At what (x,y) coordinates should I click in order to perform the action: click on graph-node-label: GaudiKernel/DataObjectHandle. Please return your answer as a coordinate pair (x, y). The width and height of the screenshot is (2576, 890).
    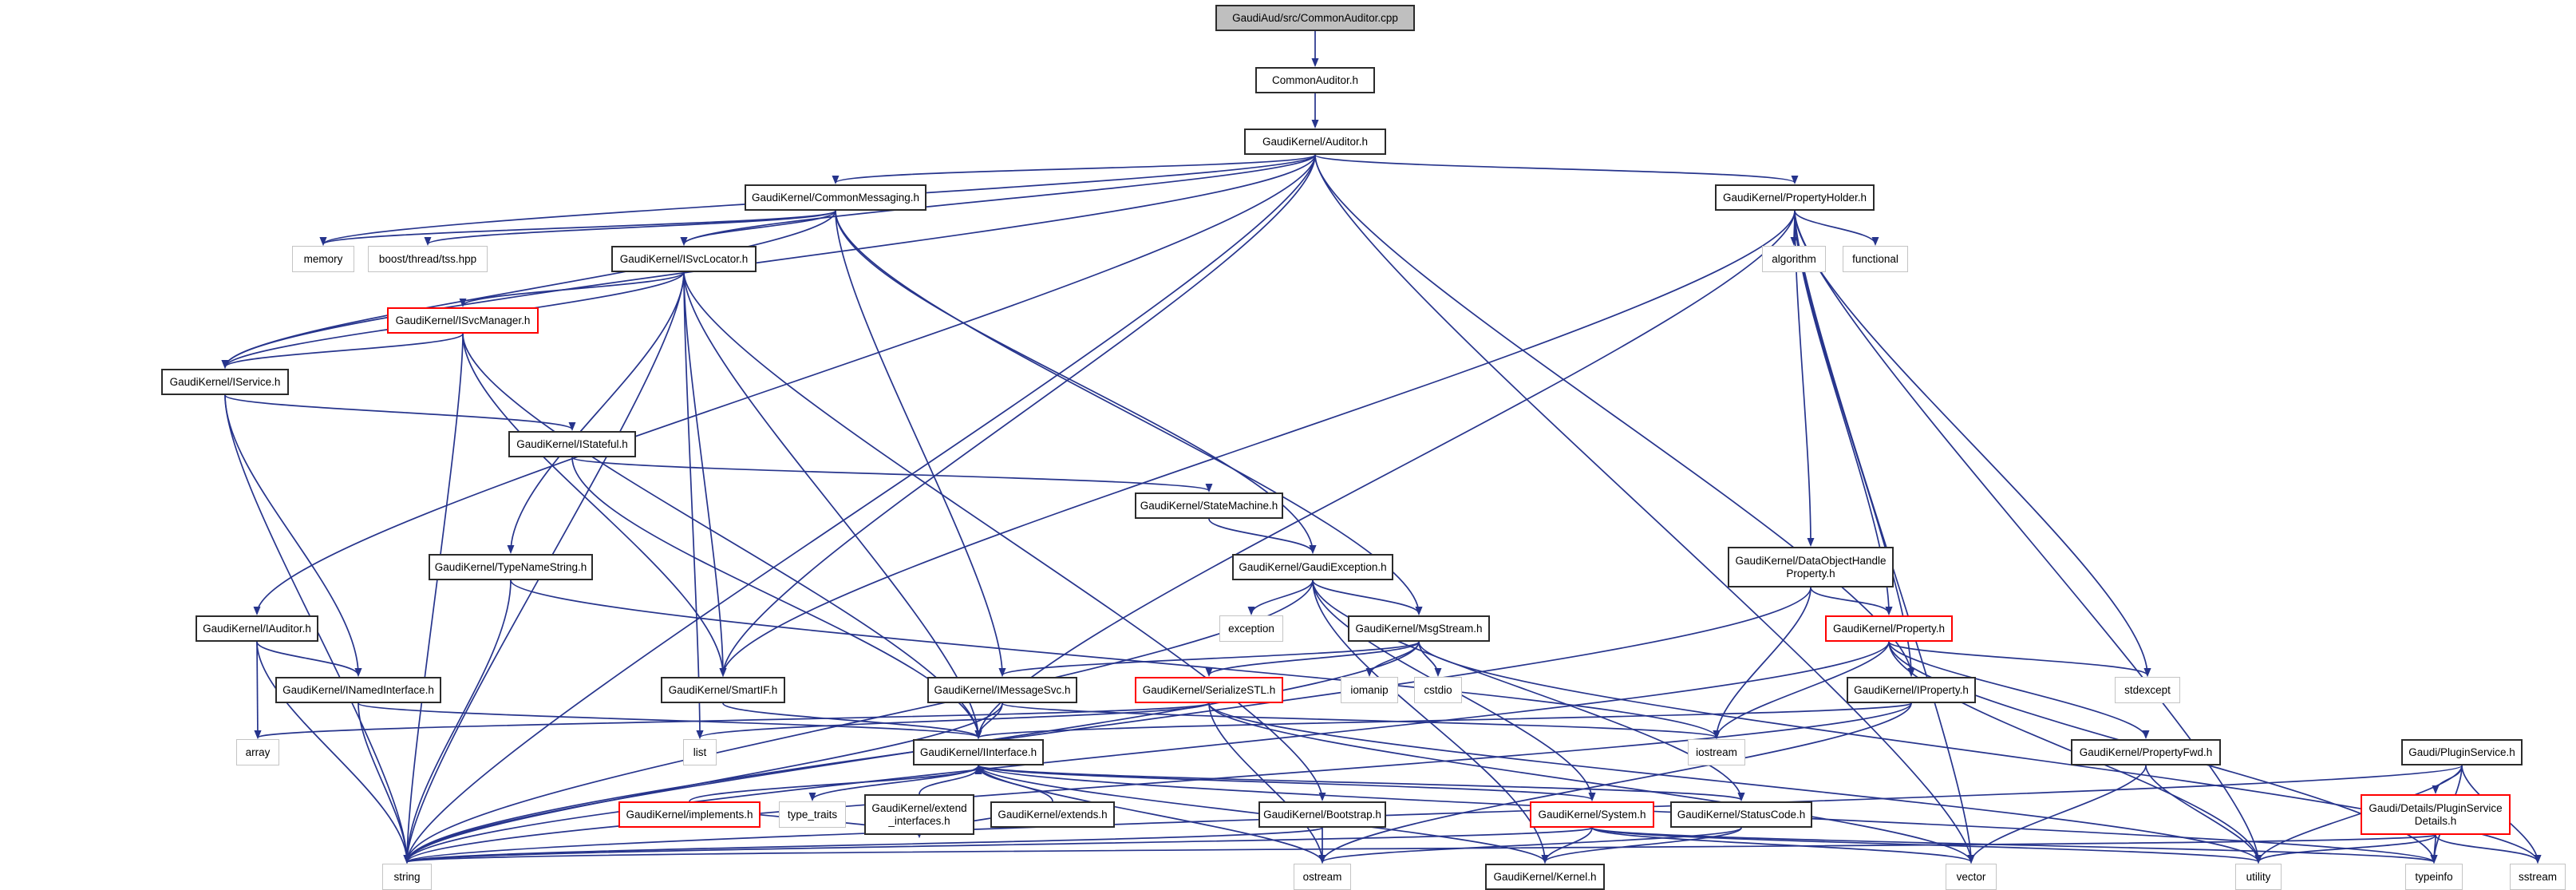
    Looking at the image, I should click on (1811, 561).